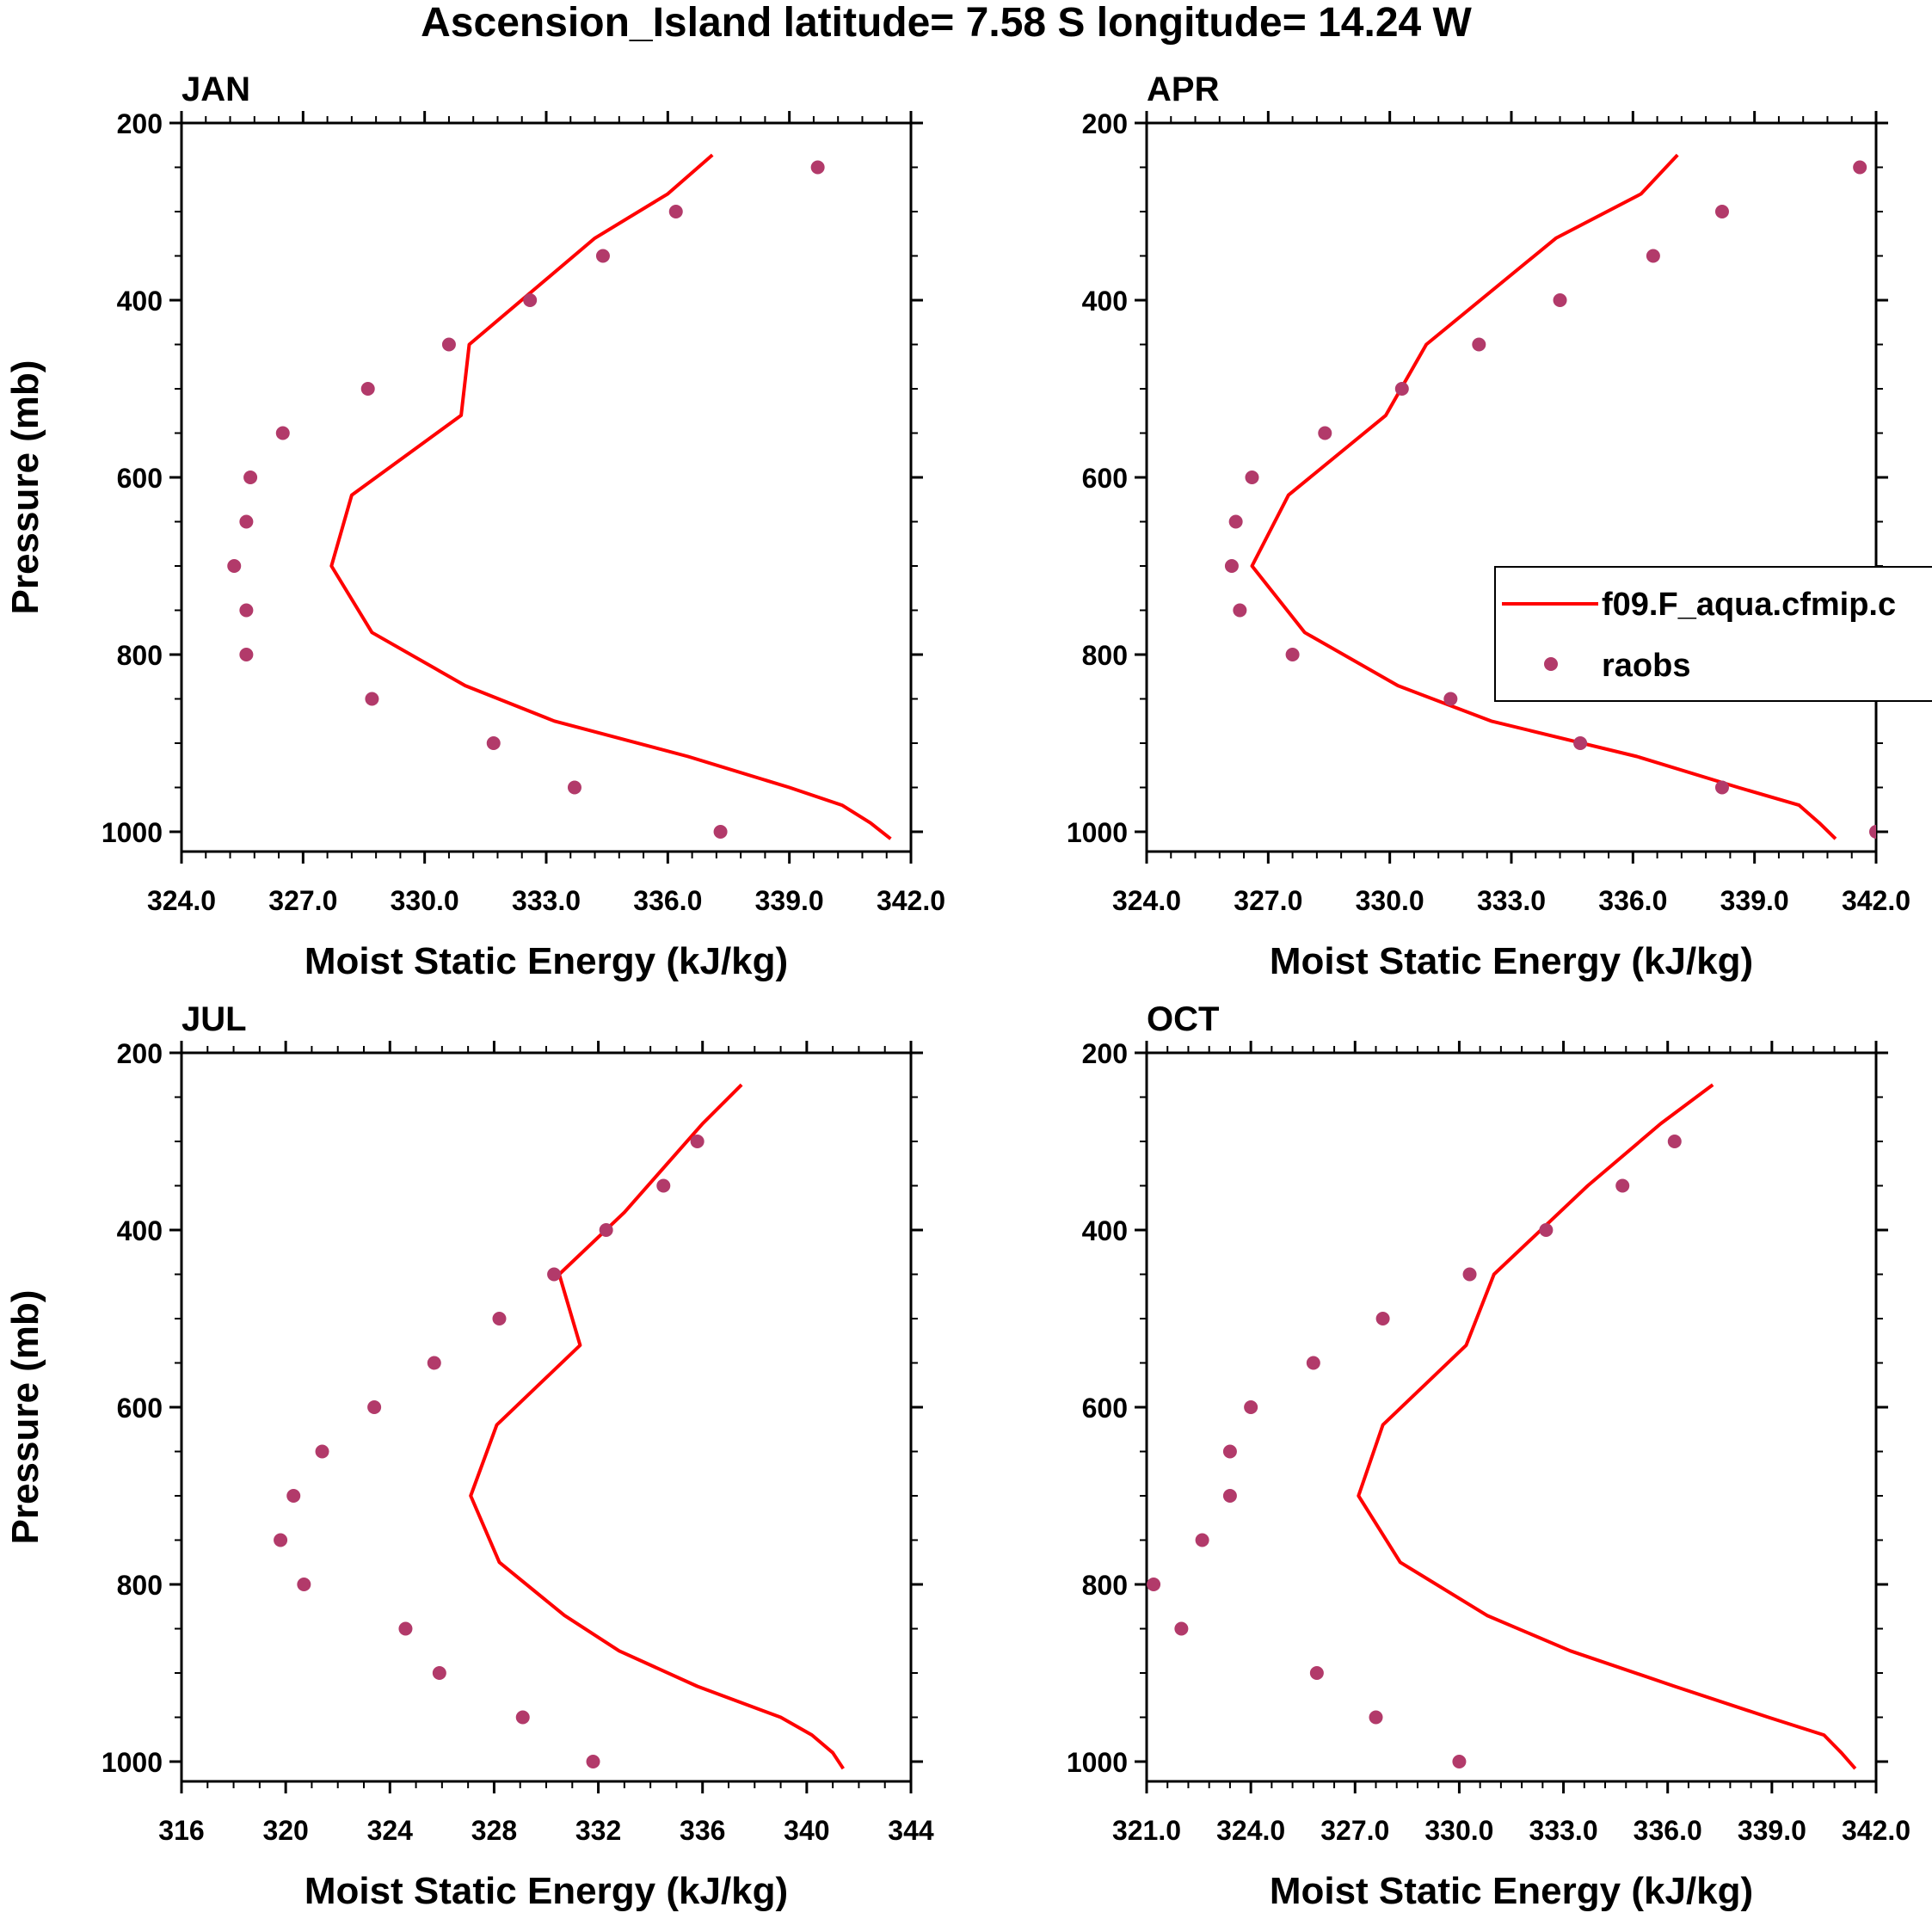  What do you see at coordinates (1749, 605) in the screenshot?
I see `legend-label-model: f09.F_aqua.cfmip.c` at bounding box center [1749, 605].